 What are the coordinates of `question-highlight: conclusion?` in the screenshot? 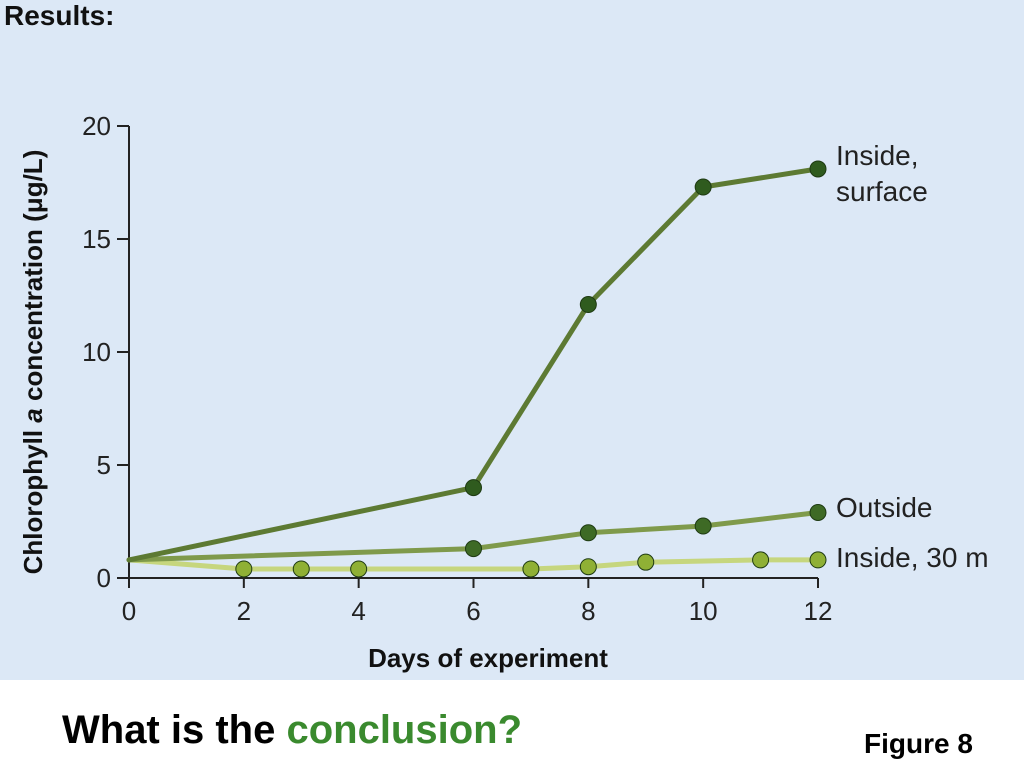 It's located at (404, 730).